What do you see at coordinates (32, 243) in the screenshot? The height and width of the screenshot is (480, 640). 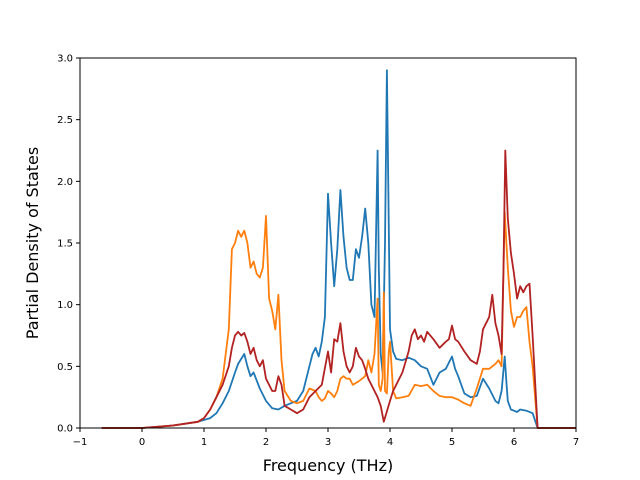 I see `y-axis-label: Partial Density of States` at bounding box center [32, 243].